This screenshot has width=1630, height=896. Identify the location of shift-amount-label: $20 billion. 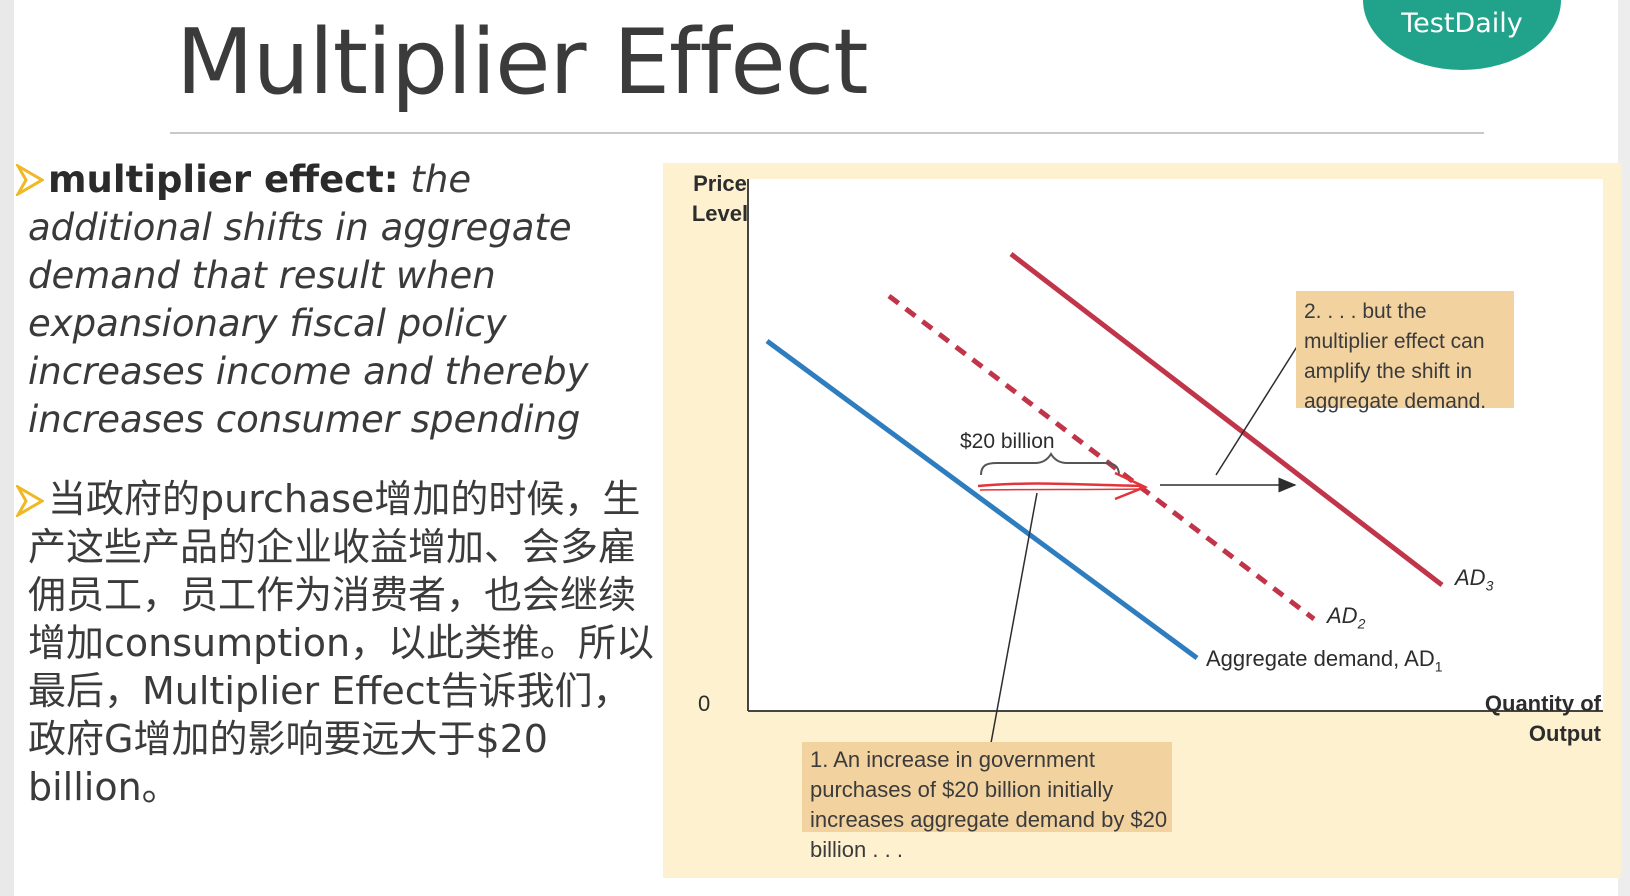
(1007, 441).